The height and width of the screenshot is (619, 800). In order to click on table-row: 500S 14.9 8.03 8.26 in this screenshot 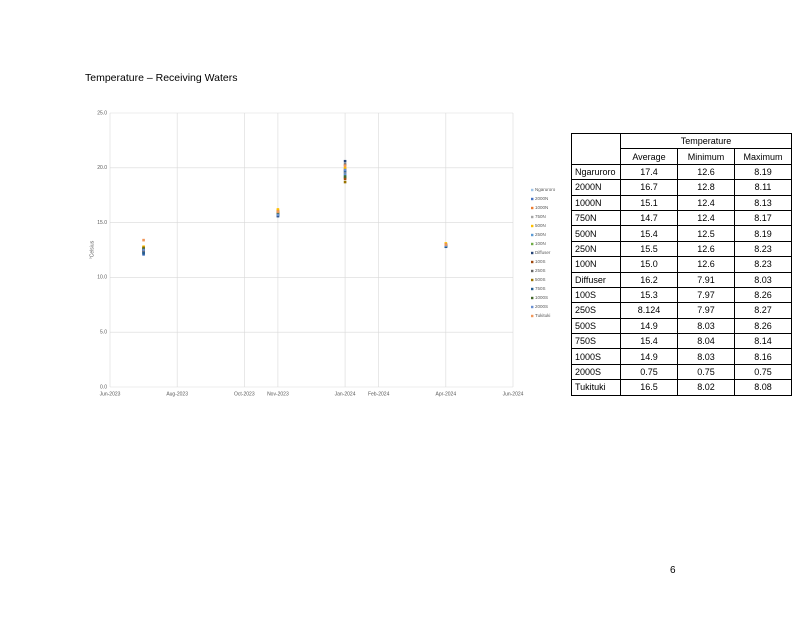, I will do `click(681, 326)`.